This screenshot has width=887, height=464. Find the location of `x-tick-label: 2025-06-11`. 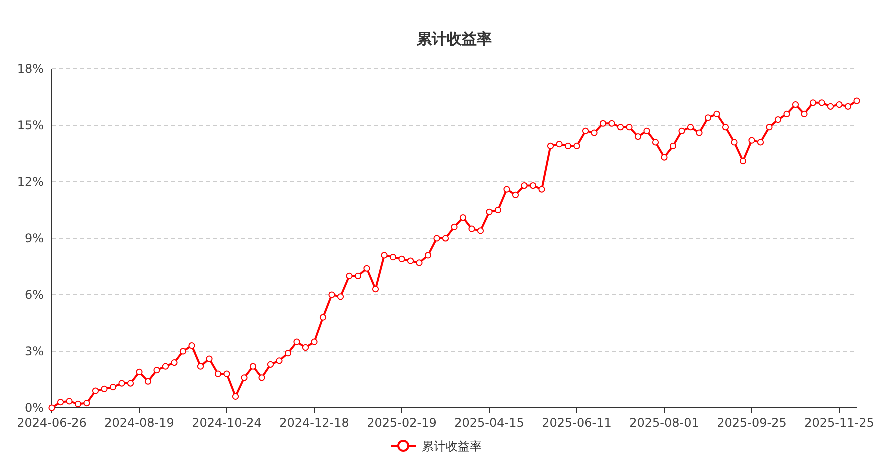

x-tick-label: 2025-06-11 is located at coordinates (577, 423).